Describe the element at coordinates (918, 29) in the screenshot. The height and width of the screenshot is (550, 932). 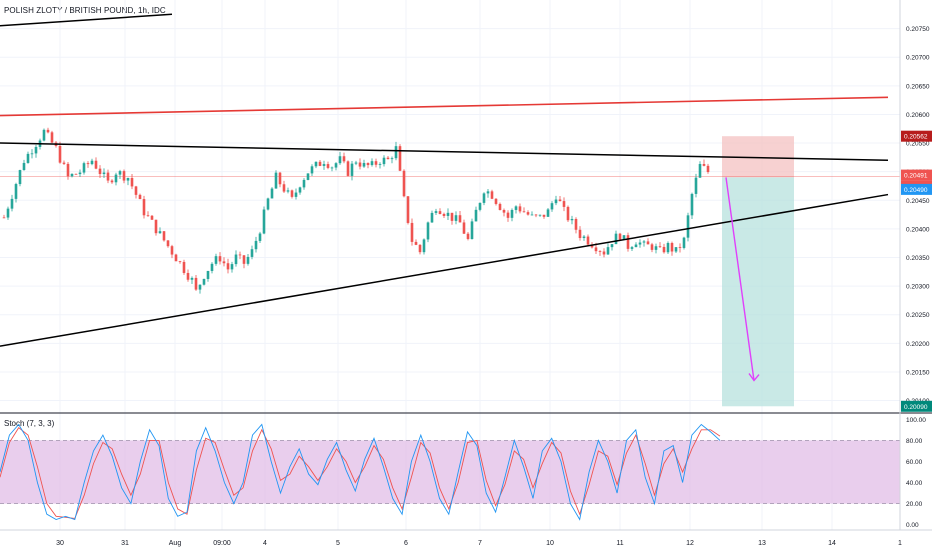
I see `y-tick-label: 0.20750` at that location.